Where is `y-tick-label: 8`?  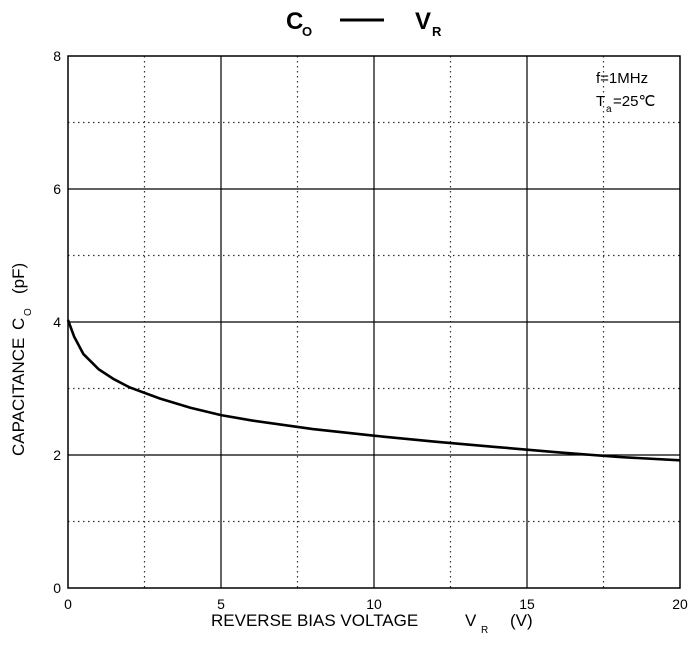 y-tick-label: 8 is located at coordinates (57, 56).